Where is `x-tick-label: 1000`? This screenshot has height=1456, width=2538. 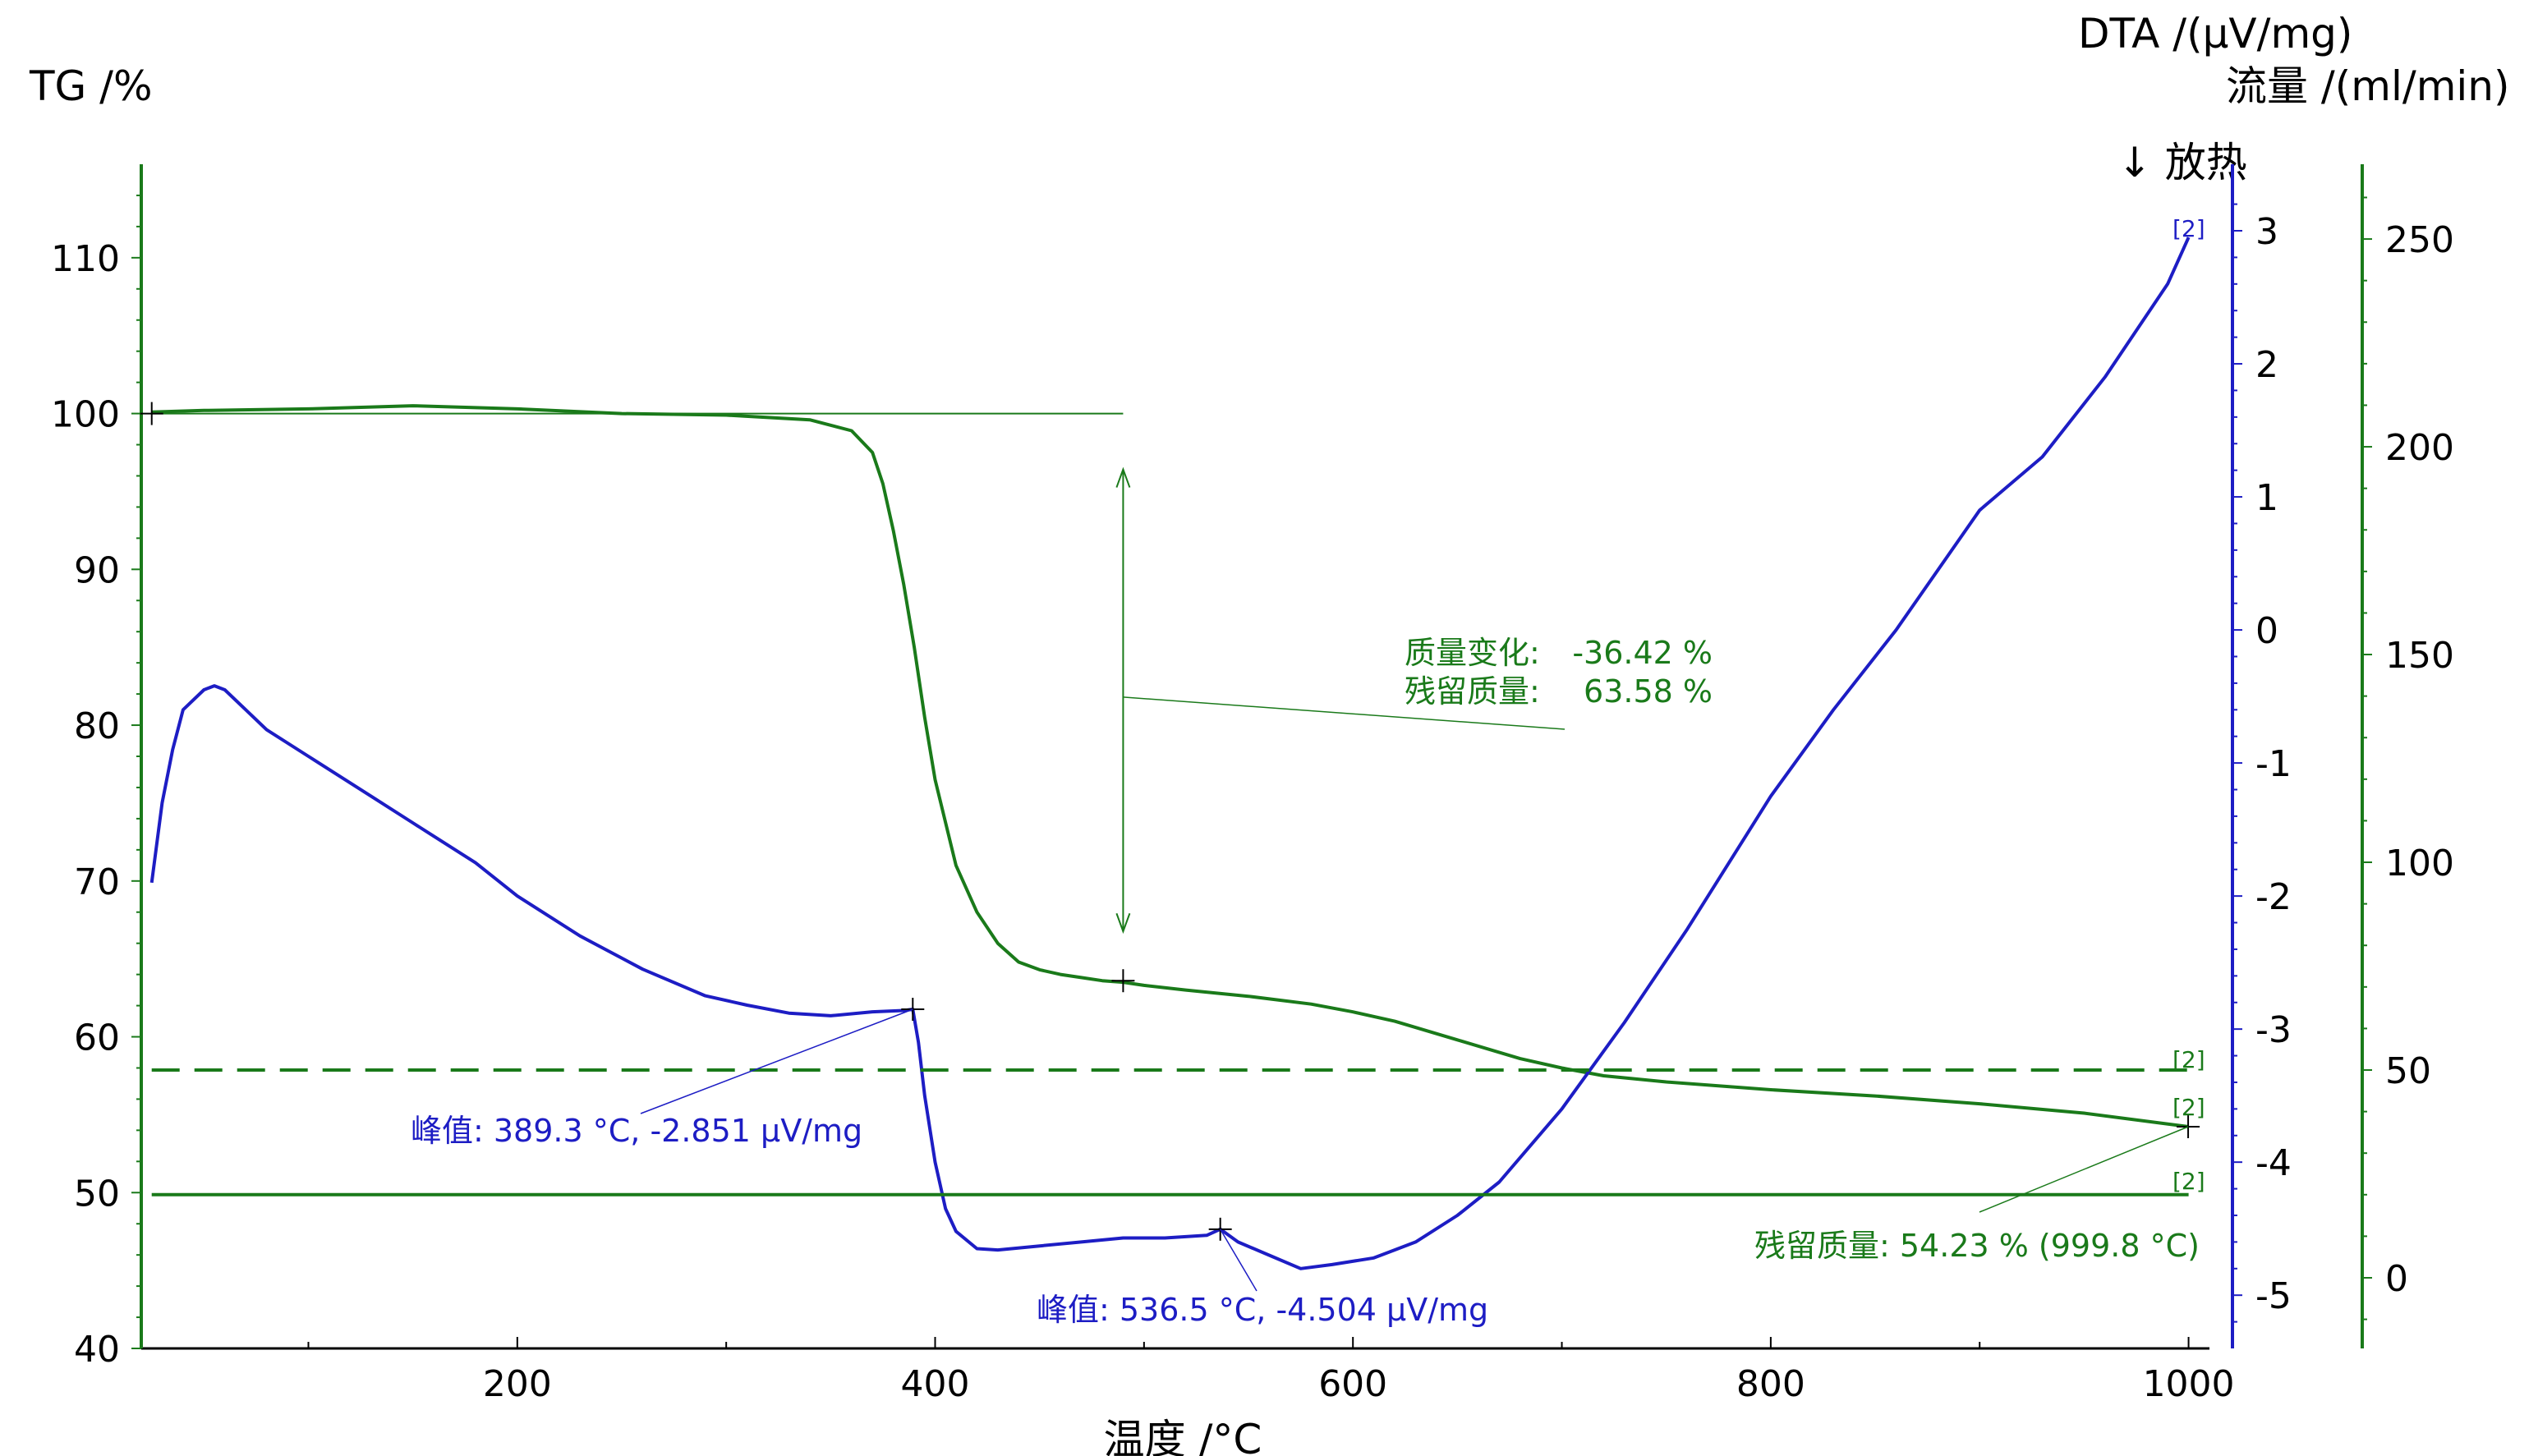
x-tick-label: 1000 is located at coordinates (2189, 1384).